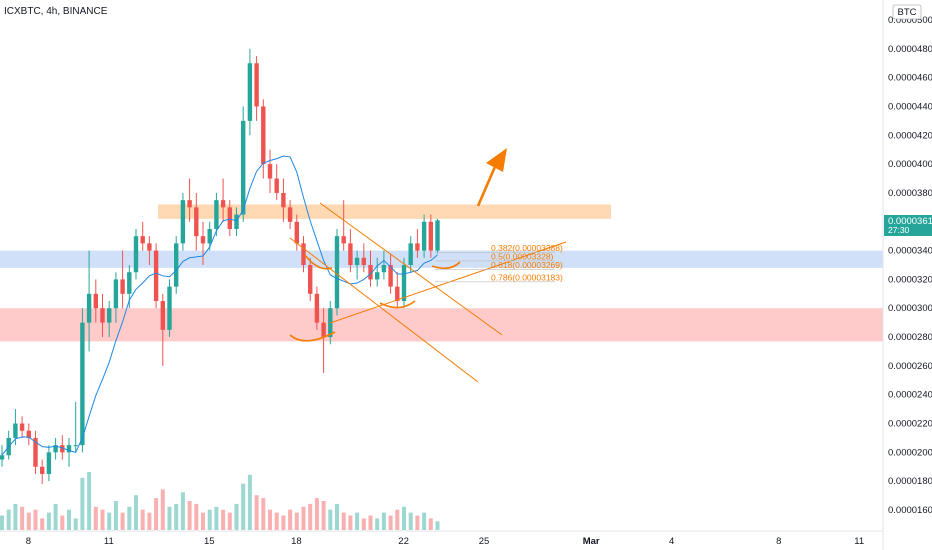 This screenshot has width=932, height=550. Describe the element at coordinates (448, 282) in the screenshot. I see `trend-line-rising` at that location.